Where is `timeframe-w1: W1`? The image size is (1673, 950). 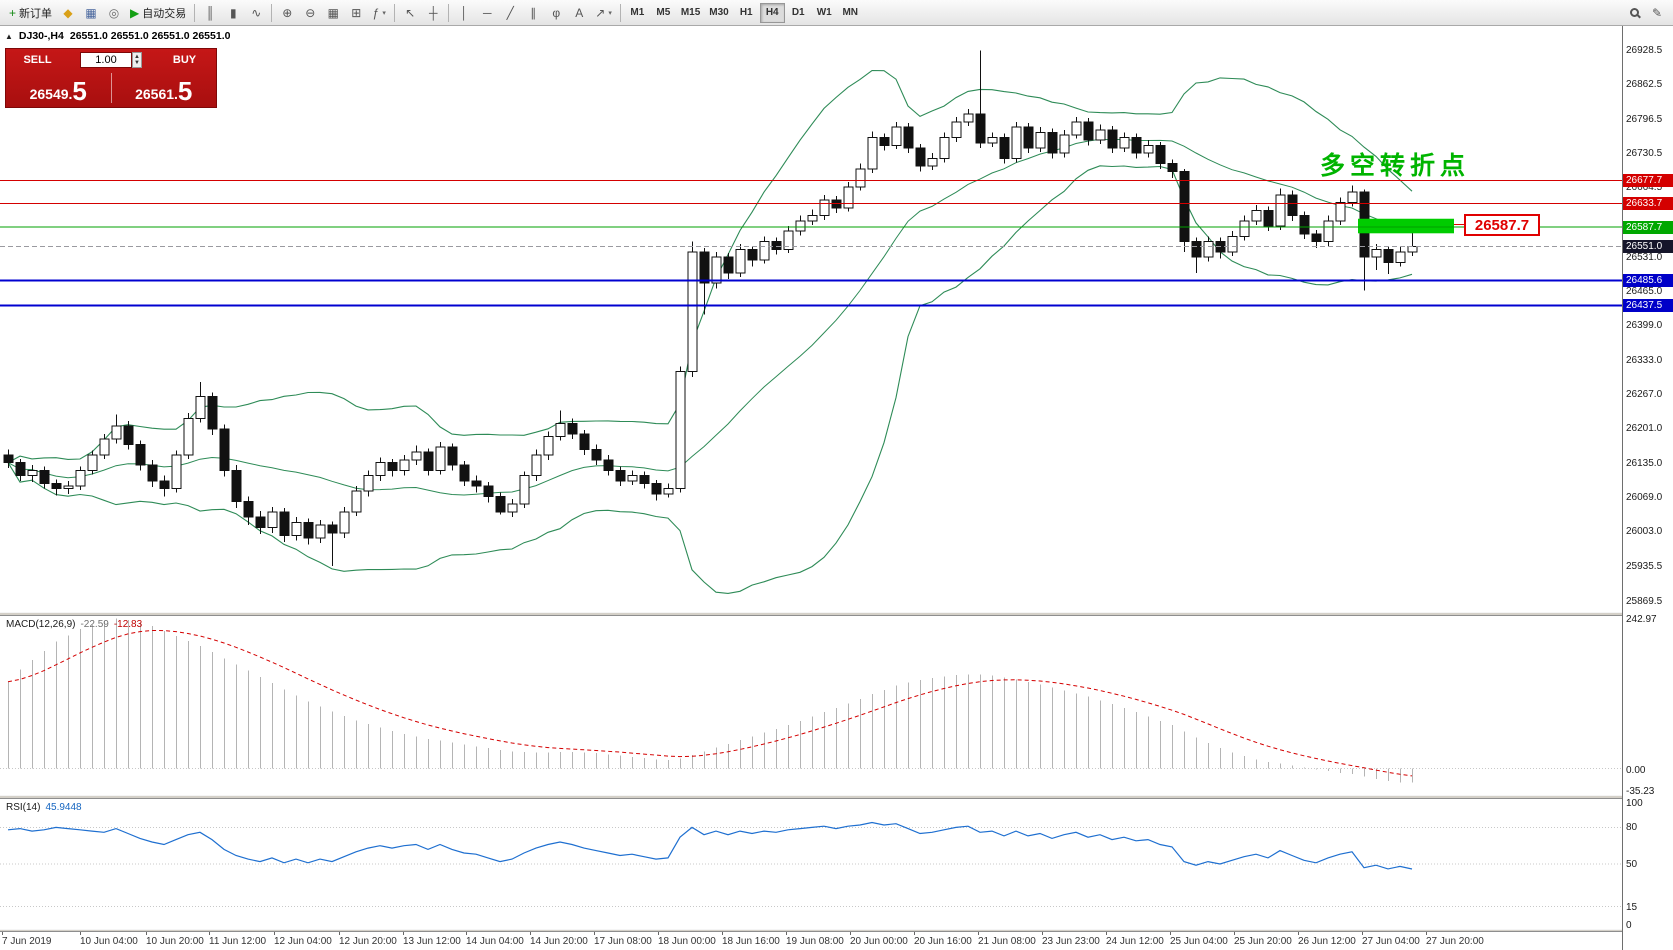
timeframe-w1: W1 is located at coordinates (824, 12).